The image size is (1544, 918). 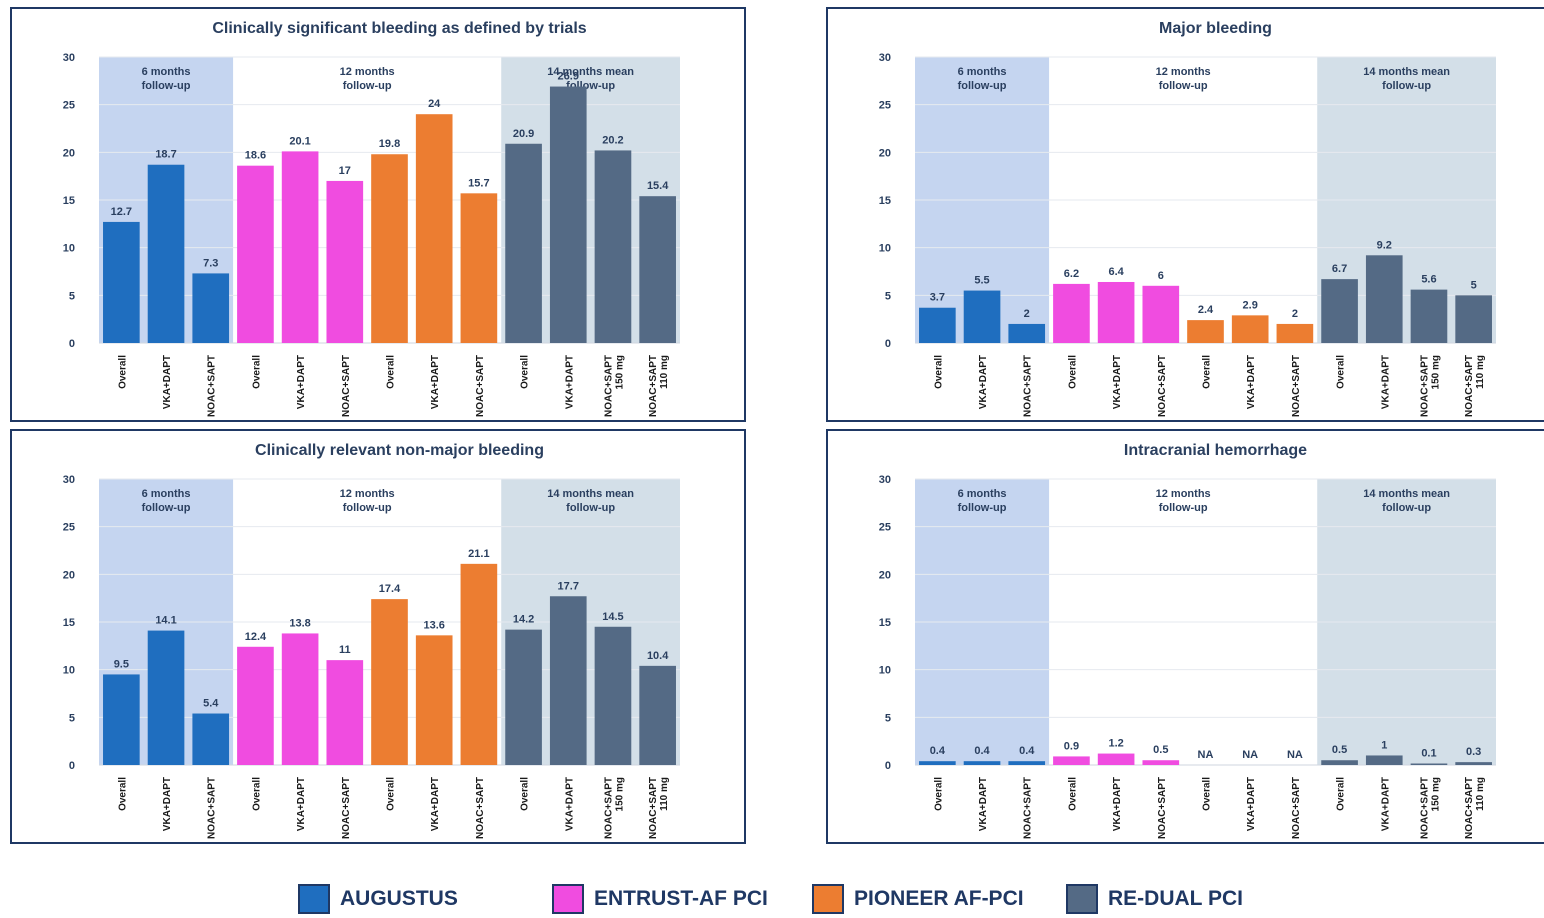 What do you see at coordinates (1339, 269) in the screenshot?
I see `data-label: 6.7` at bounding box center [1339, 269].